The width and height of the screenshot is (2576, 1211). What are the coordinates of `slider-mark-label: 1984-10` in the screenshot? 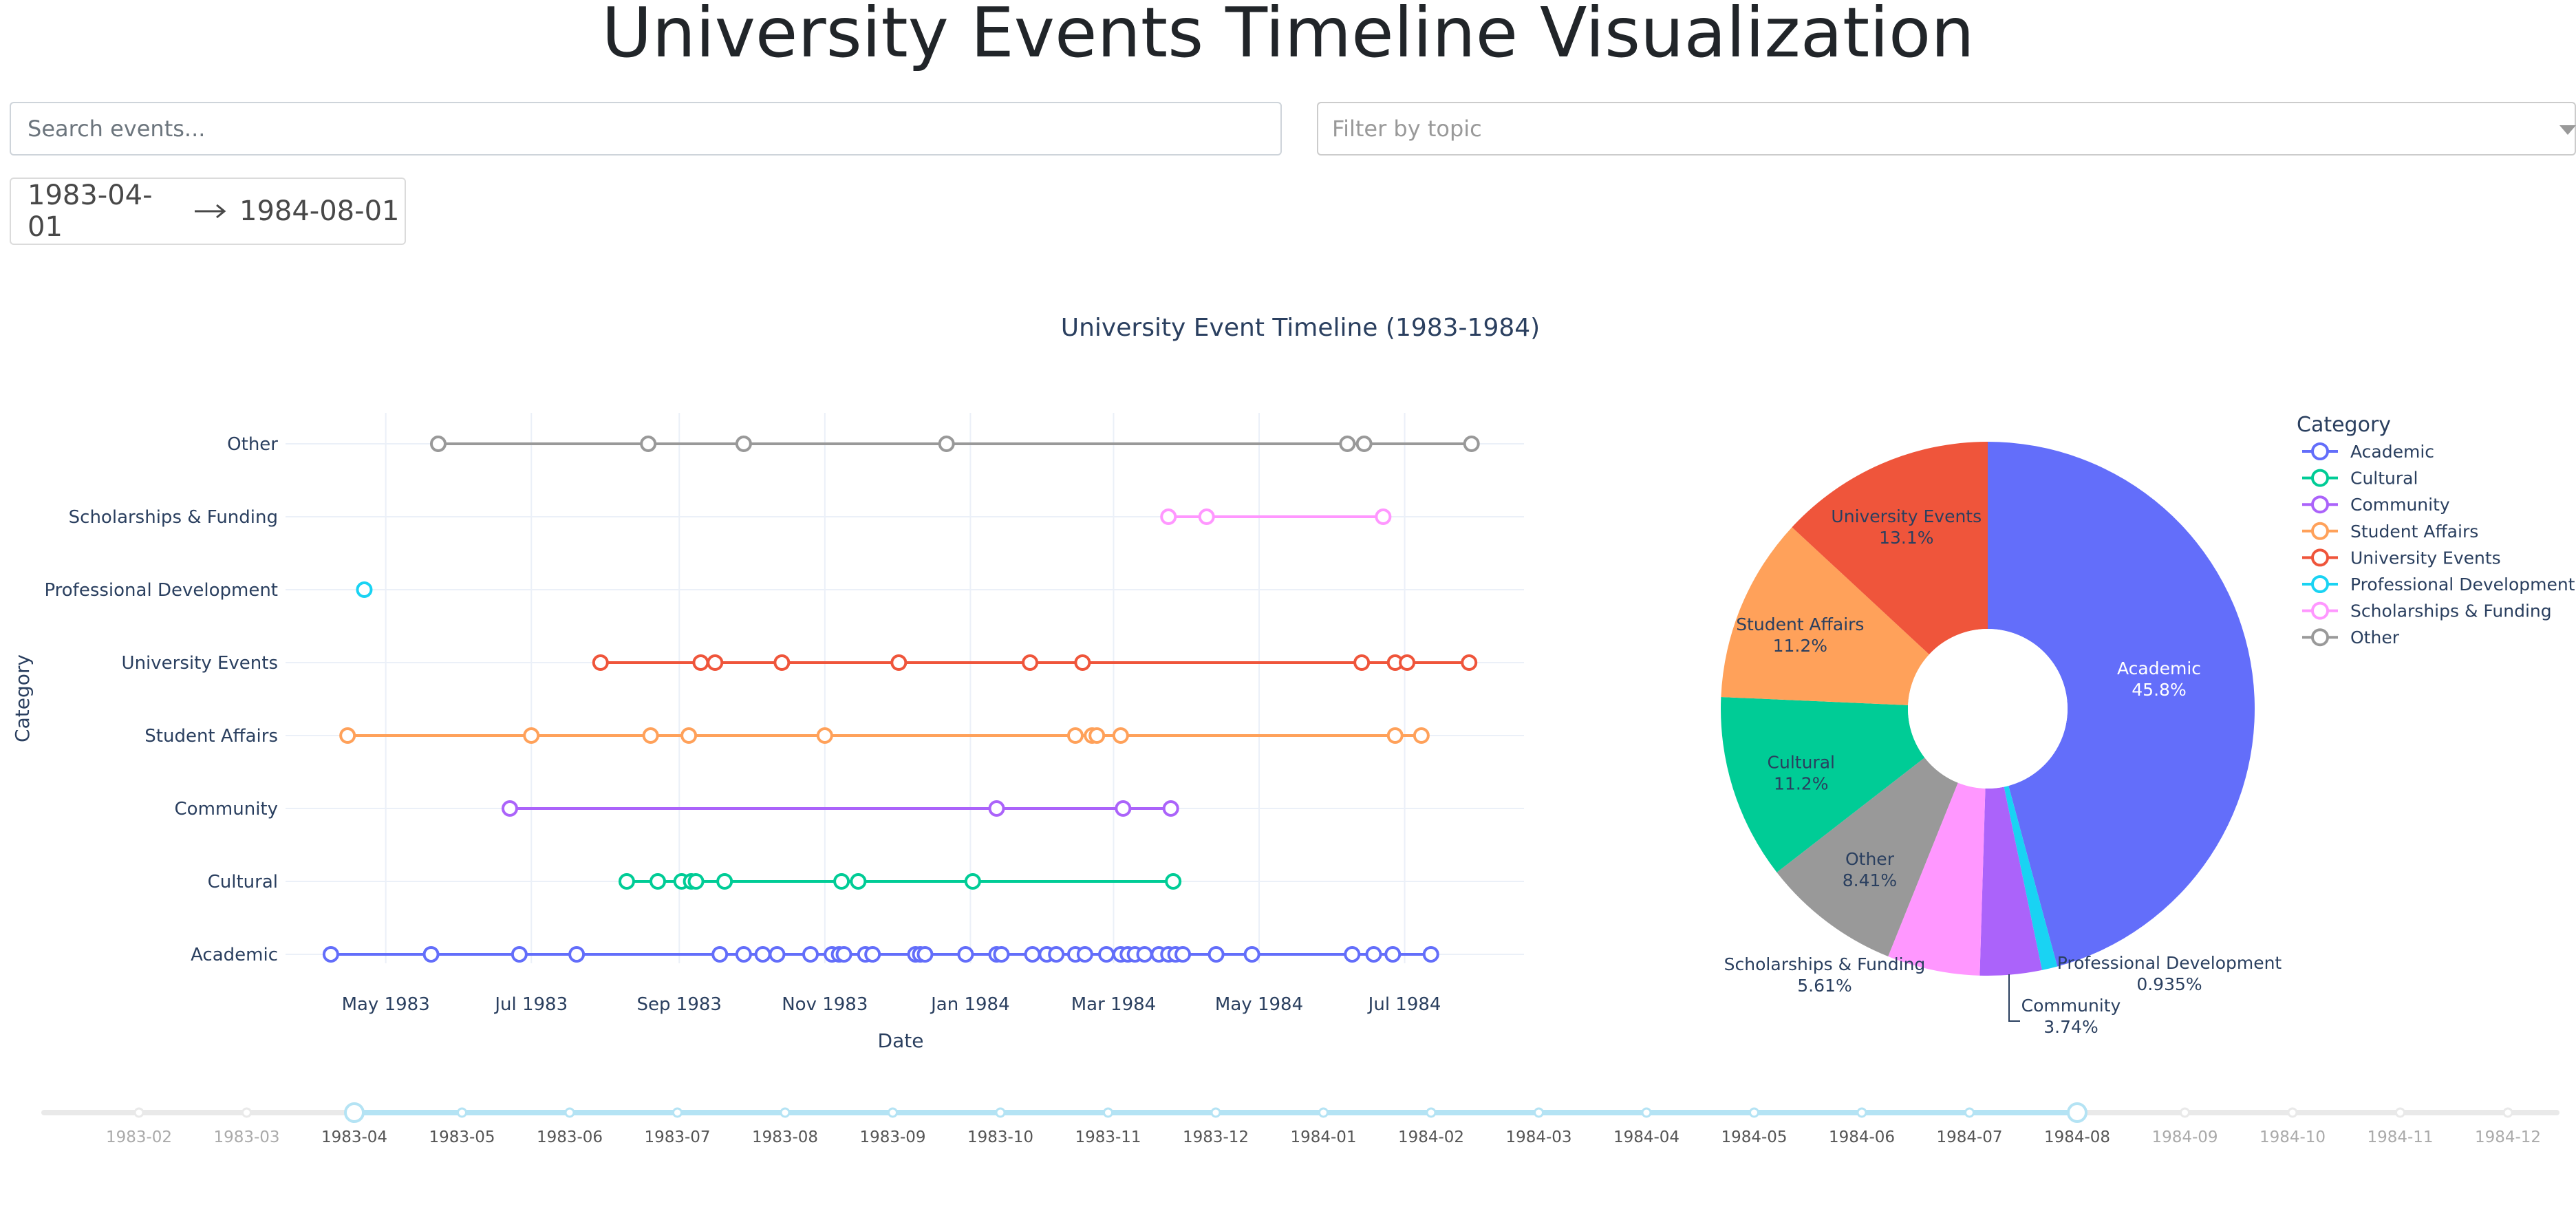 It's located at (2293, 1137).